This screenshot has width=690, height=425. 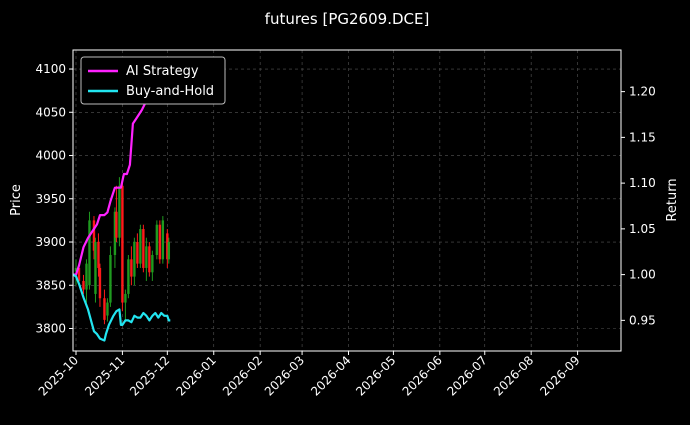 What do you see at coordinates (162, 71) in the screenshot?
I see `legend-label-ai-strategy: AI Strategy` at bounding box center [162, 71].